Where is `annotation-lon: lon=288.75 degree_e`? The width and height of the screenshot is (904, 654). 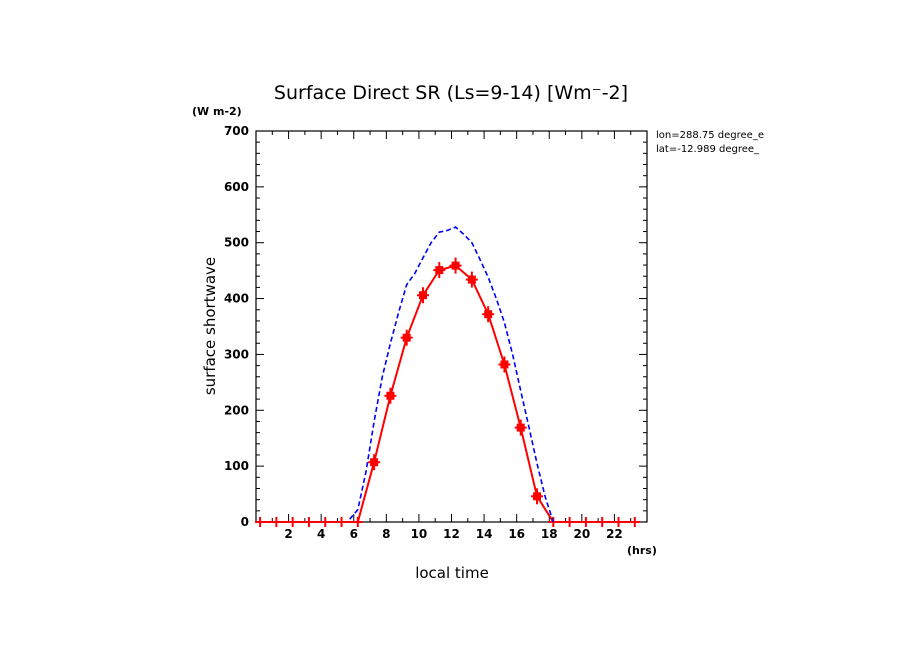
annotation-lon: lon=288.75 degree_e is located at coordinates (710, 135).